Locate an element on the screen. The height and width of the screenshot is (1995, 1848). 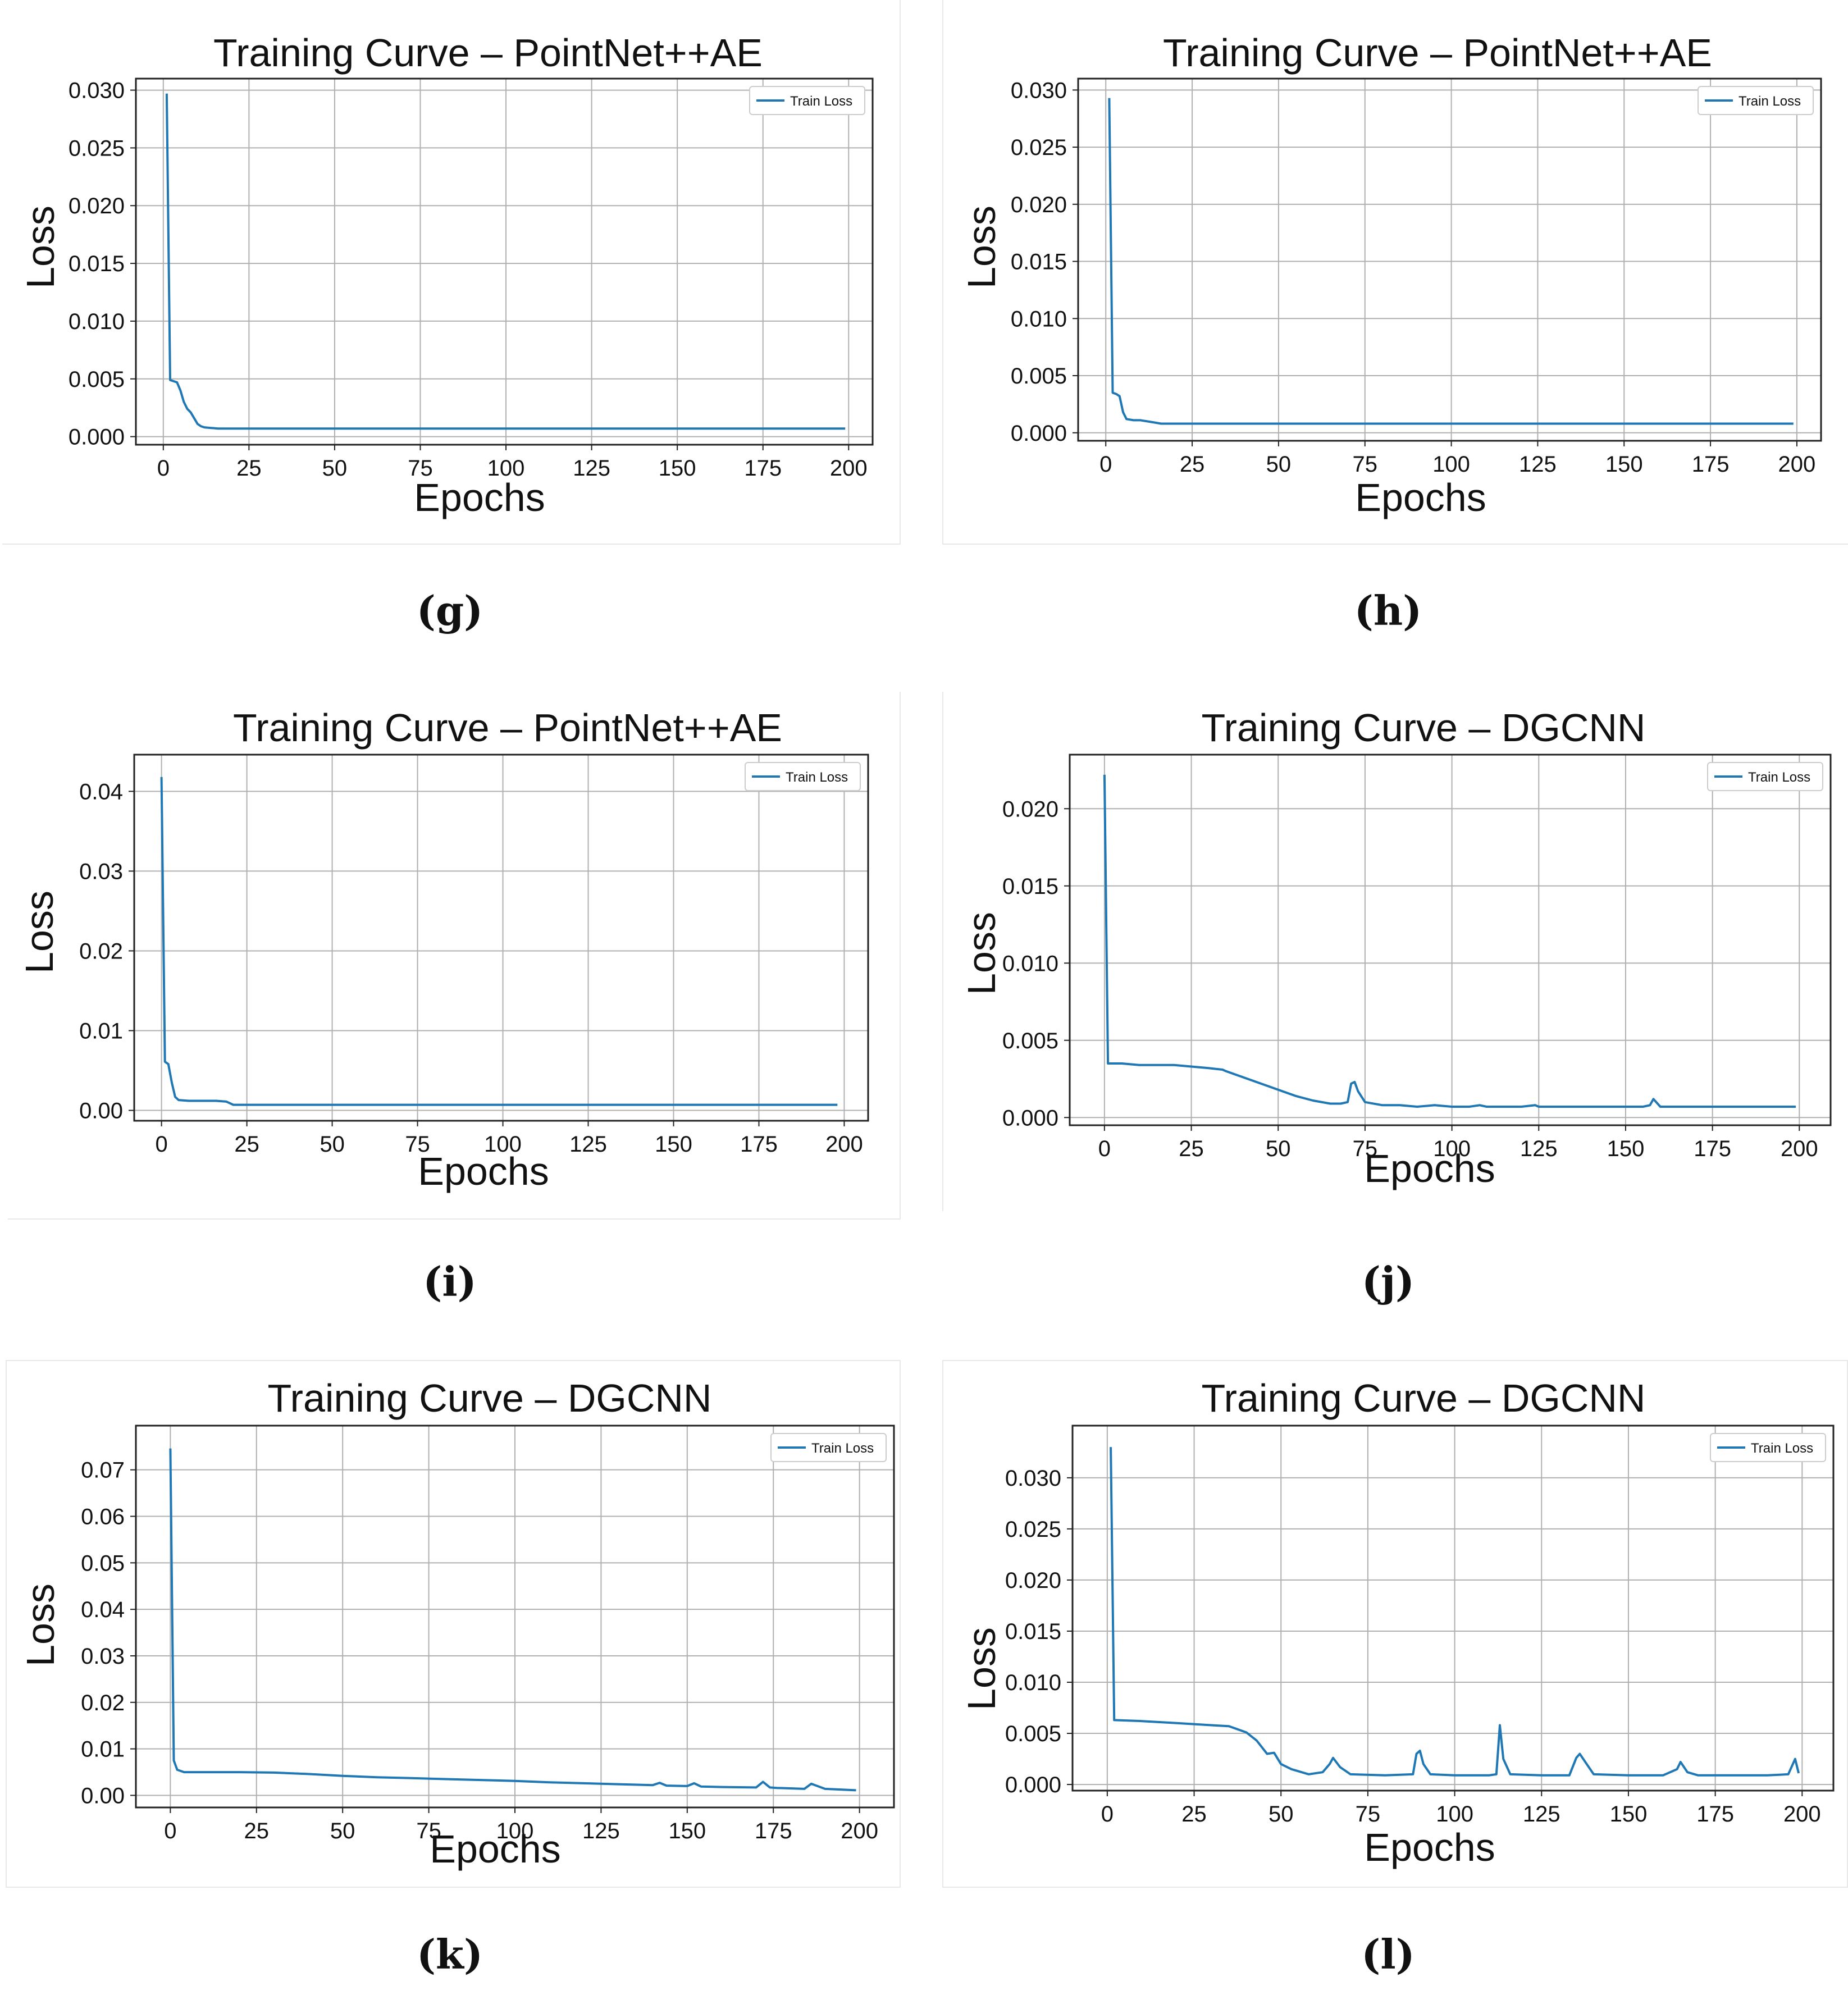
caption-k: (k) is located at coordinates (449, 1954).